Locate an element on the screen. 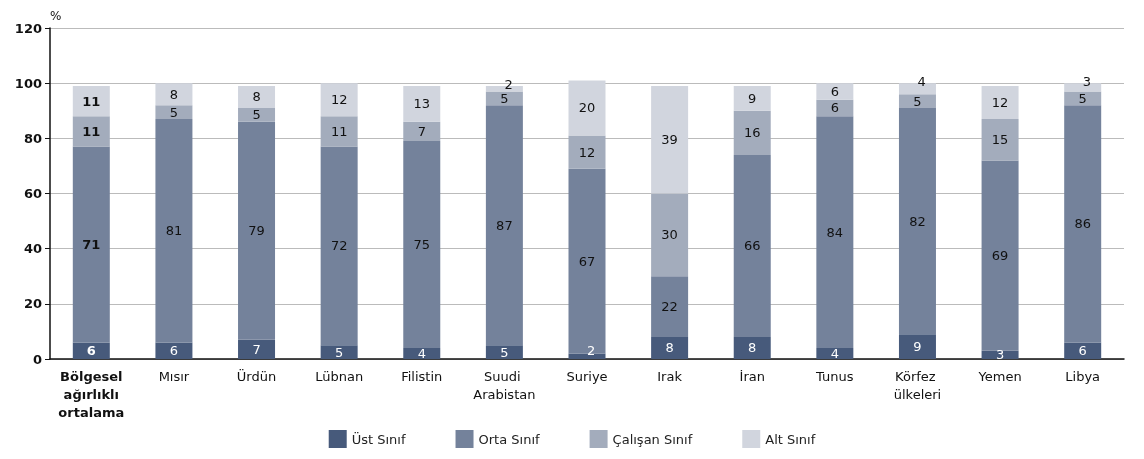  data-label: 84 is located at coordinates (835, 232).